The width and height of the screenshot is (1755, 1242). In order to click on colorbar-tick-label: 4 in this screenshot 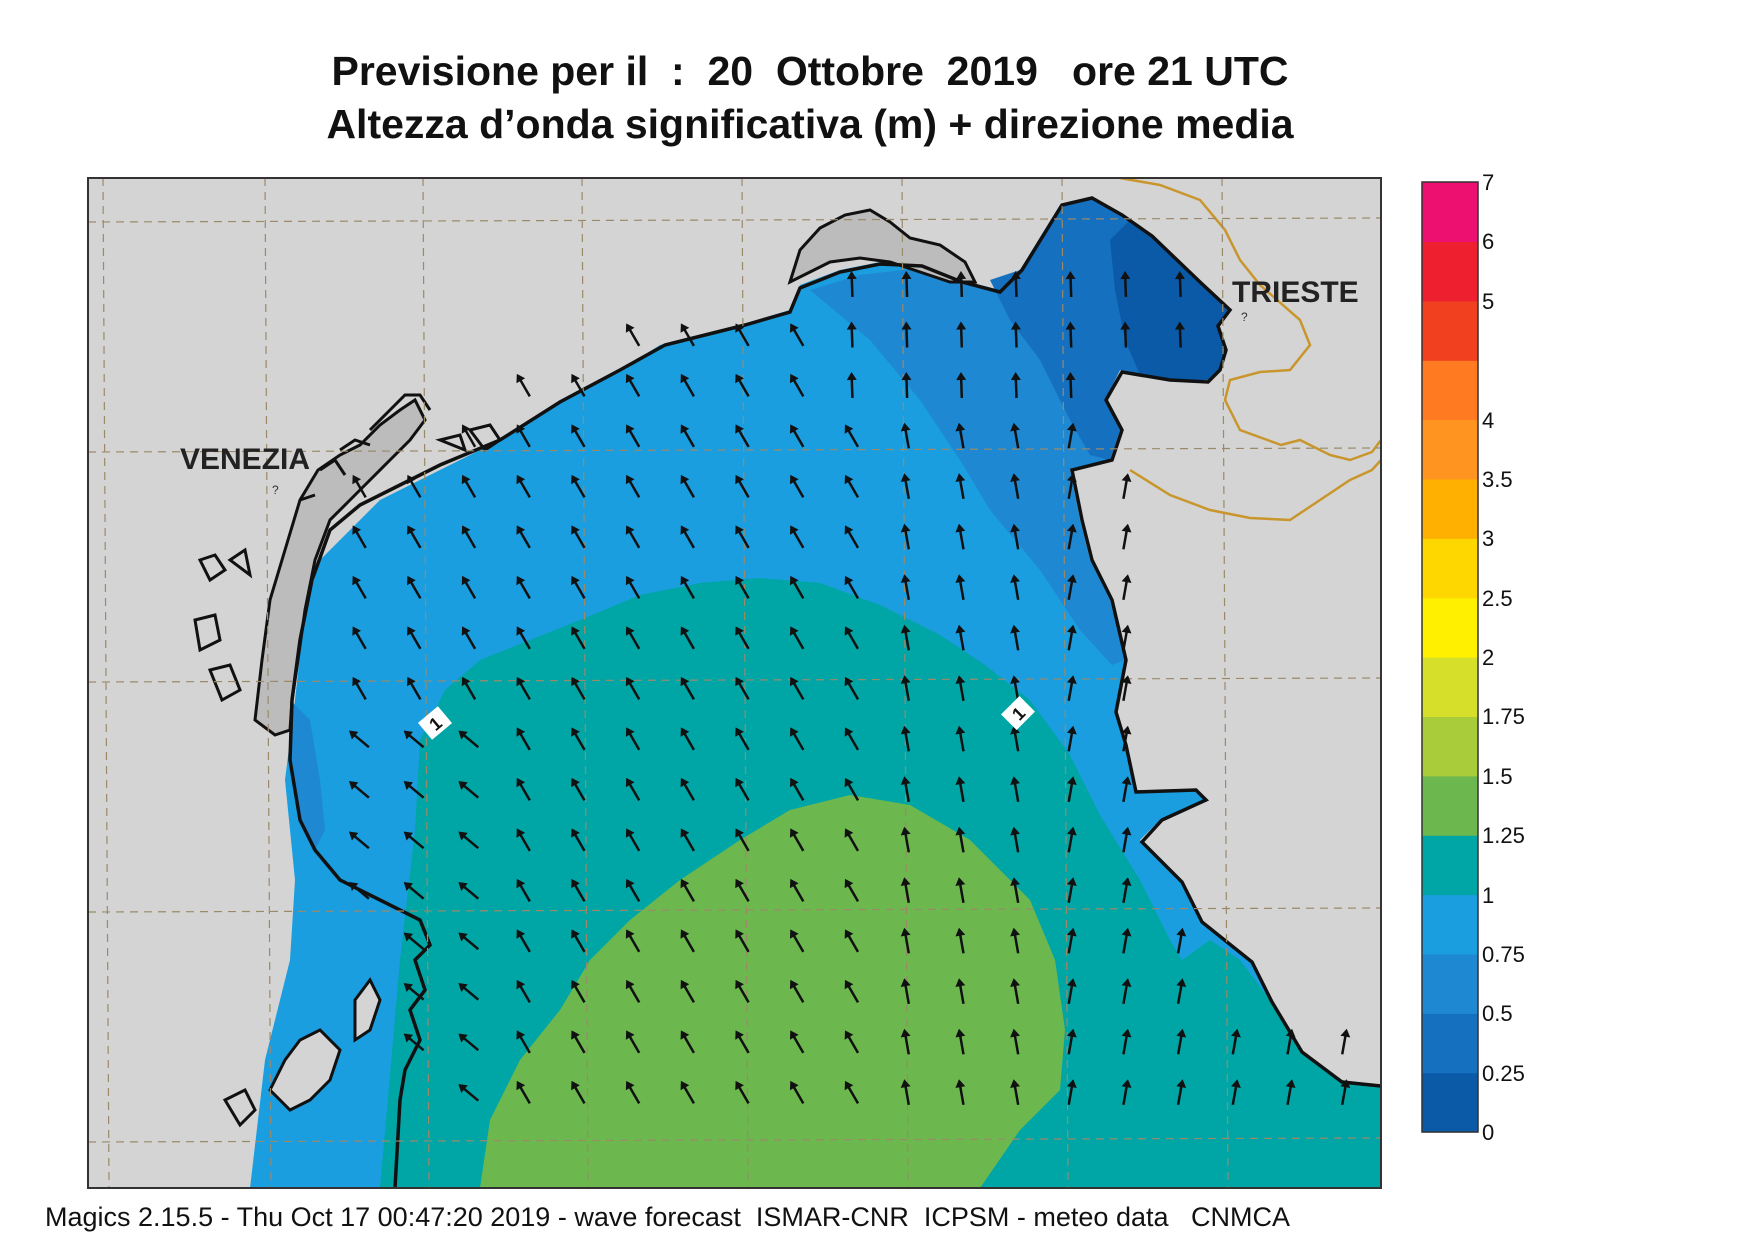, I will do `click(1488, 420)`.